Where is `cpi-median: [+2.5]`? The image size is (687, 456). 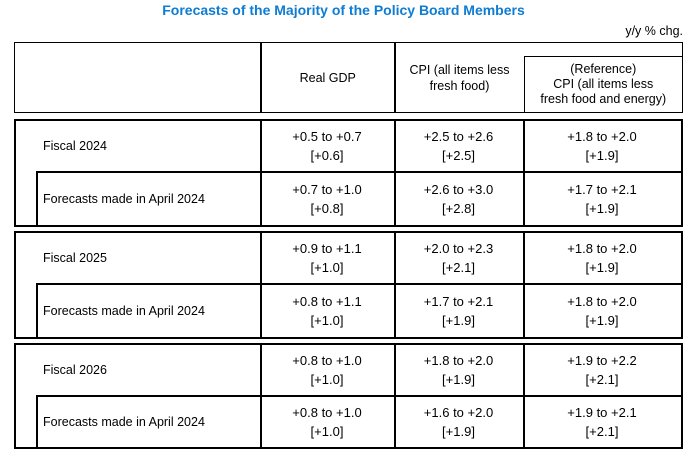
cpi-median: [+2.5] is located at coordinates (458, 155).